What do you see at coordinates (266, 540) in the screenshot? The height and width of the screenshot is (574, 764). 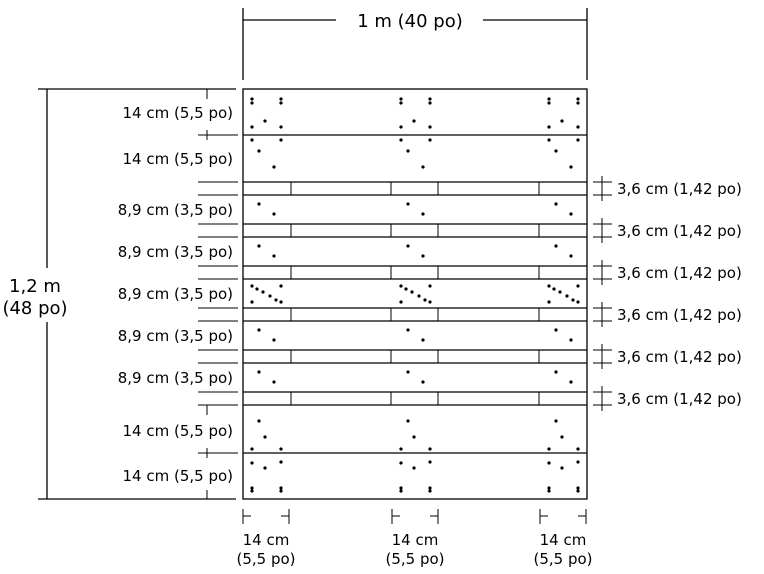 I see `bottom-label: 14 cm` at bounding box center [266, 540].